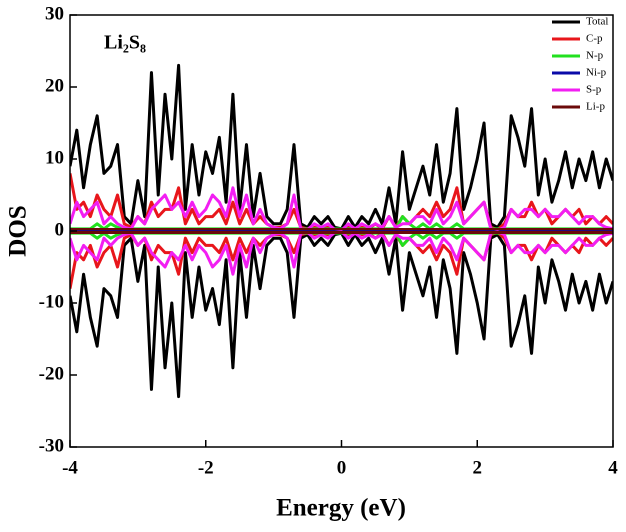 The image size is (626, 532). I want to click on y-tick-label: 0, so click(60, 229).